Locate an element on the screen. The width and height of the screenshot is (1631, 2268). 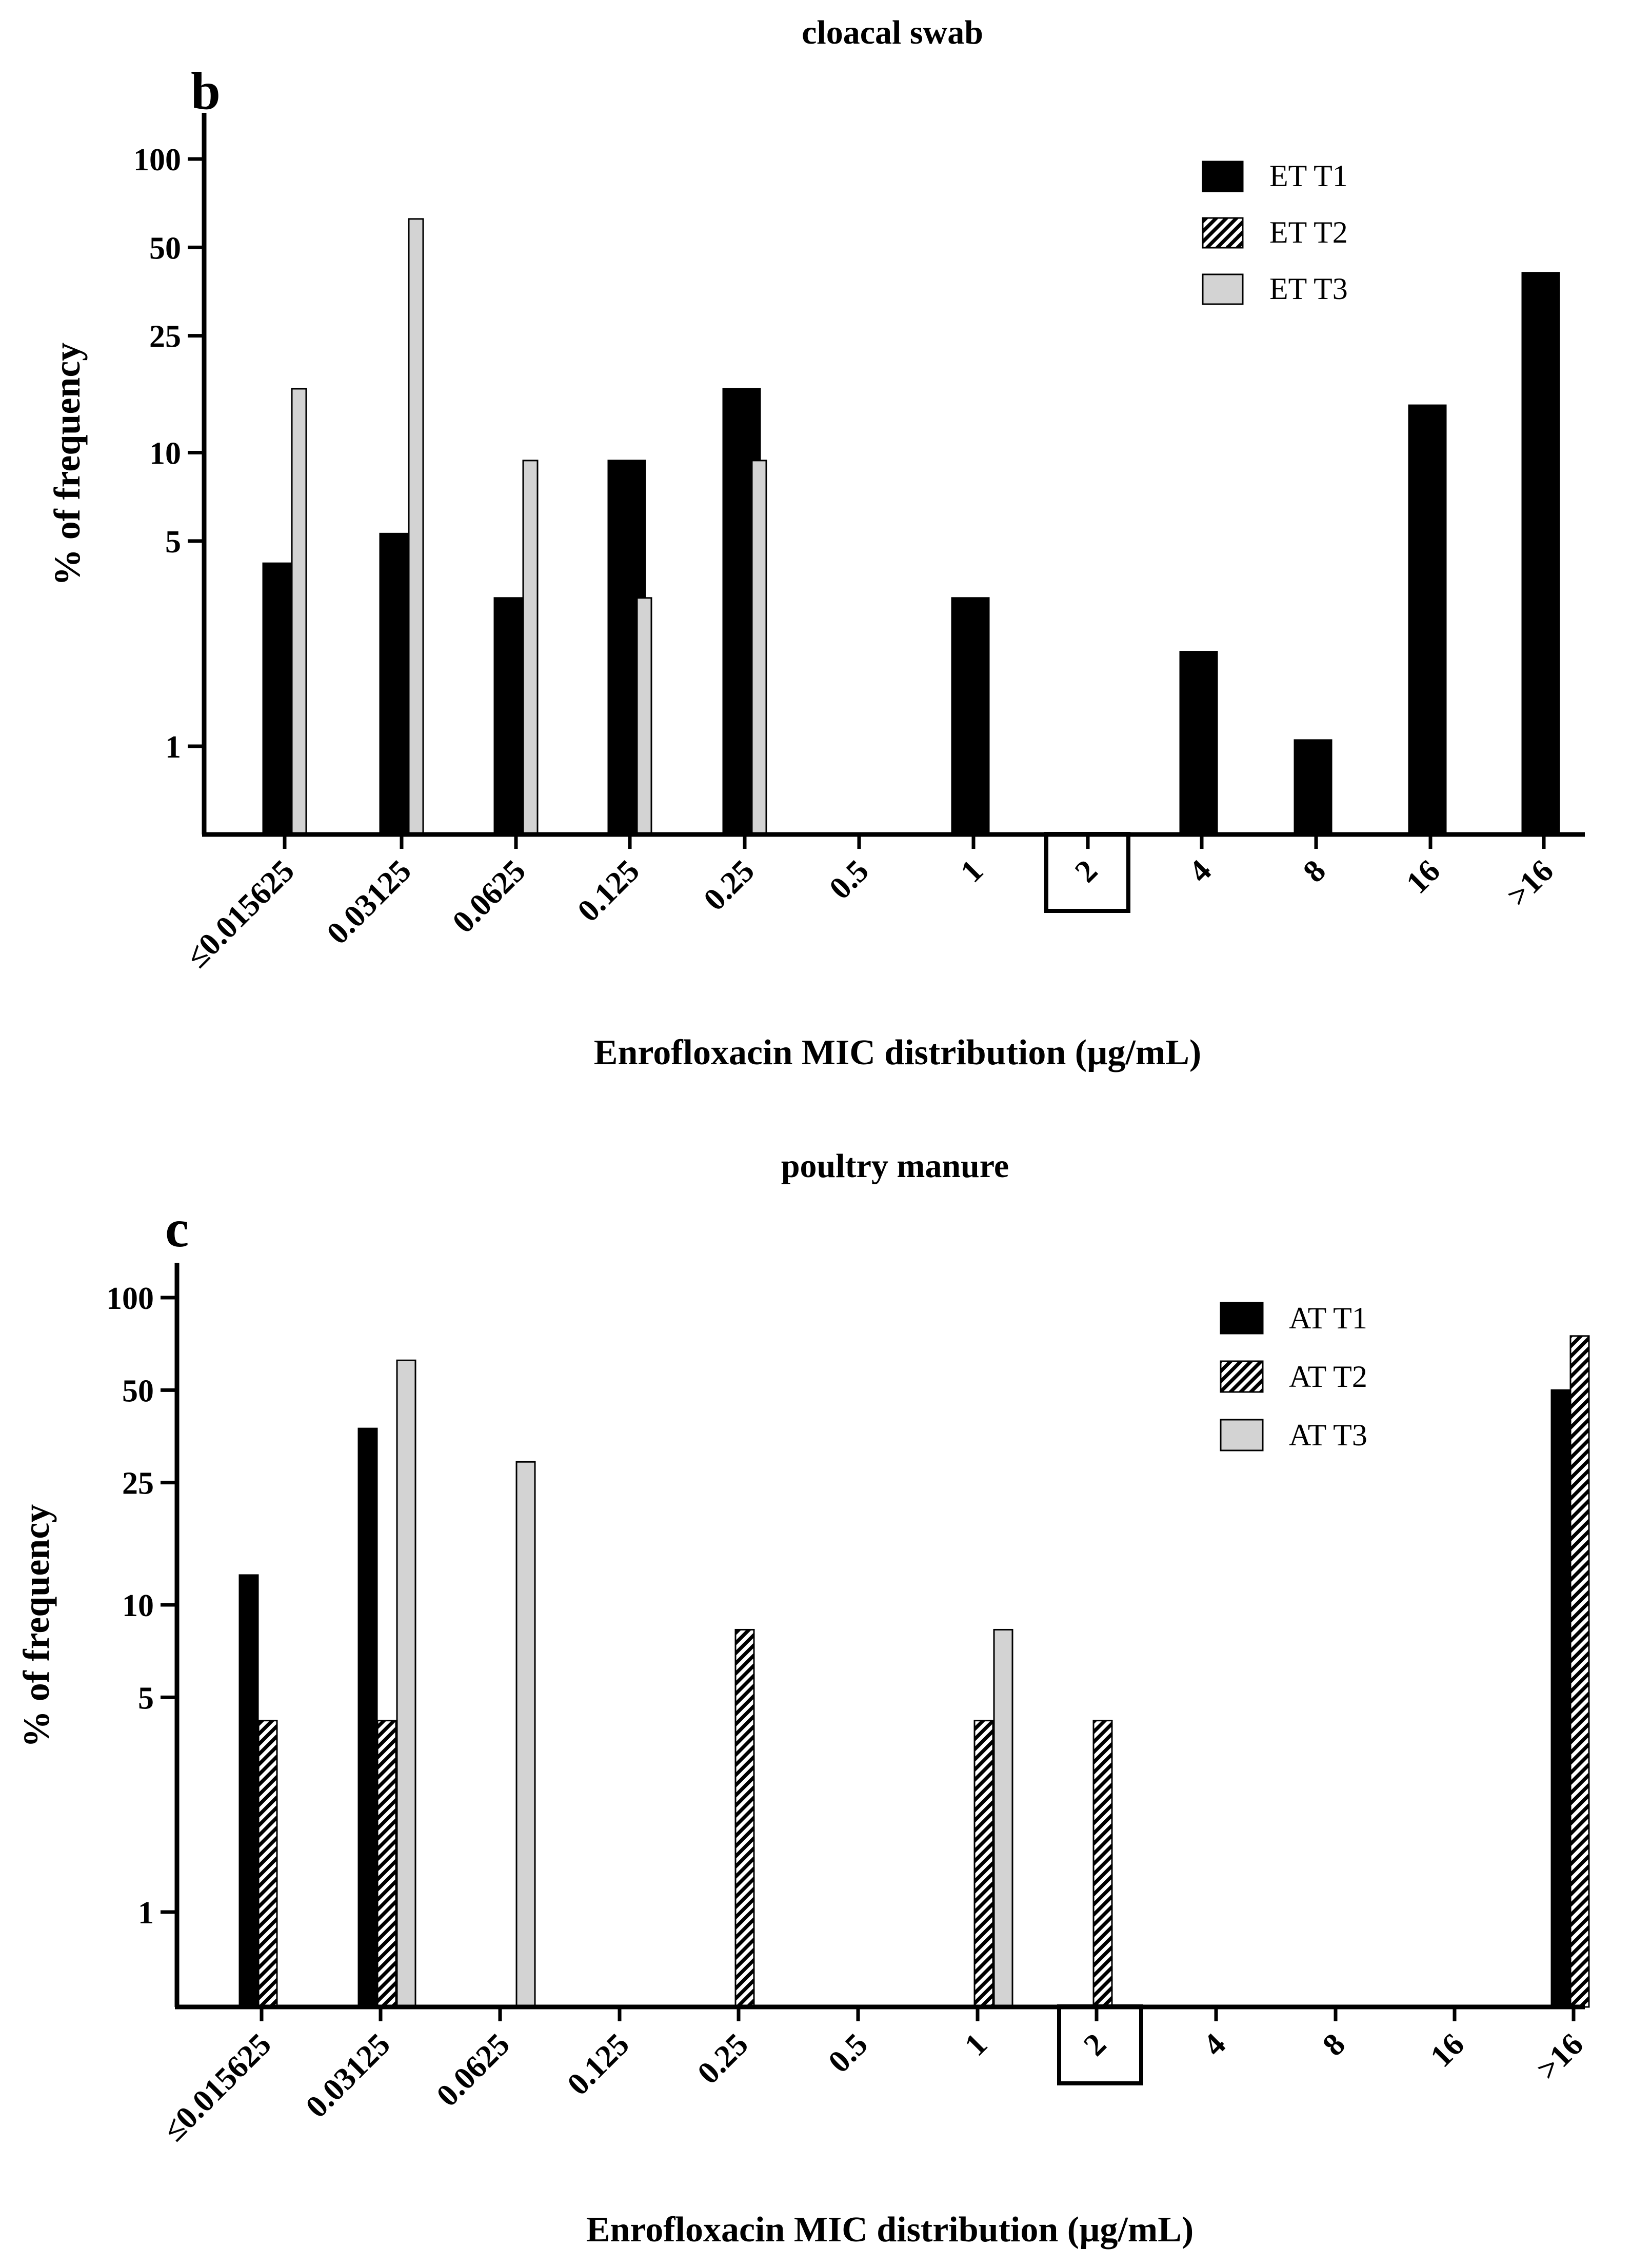
legend-label-at-t1: AT T1 is located at coordinates (1328, 1318).